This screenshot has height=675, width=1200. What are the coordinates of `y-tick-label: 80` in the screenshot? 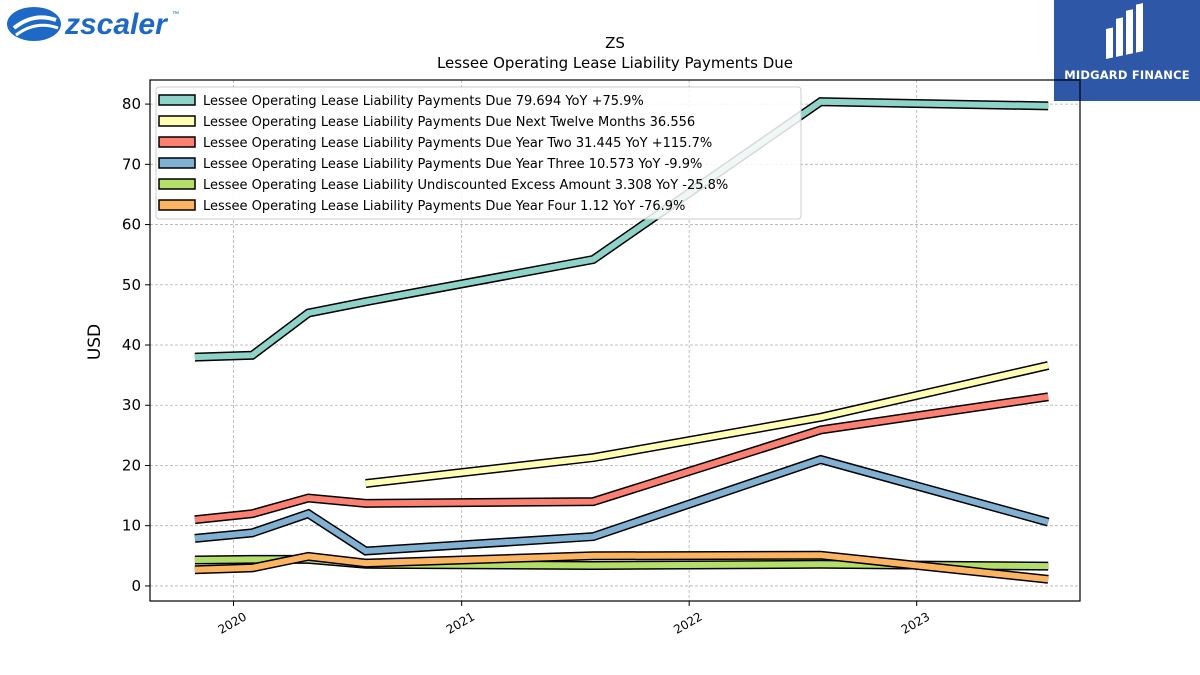 It's located at (131, 104).